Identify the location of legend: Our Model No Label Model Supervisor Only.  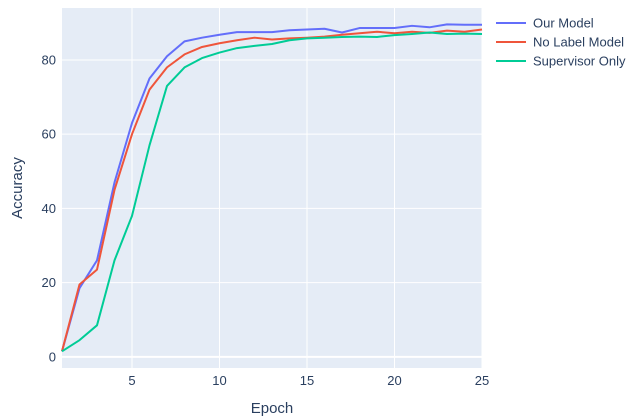
(561, 42).